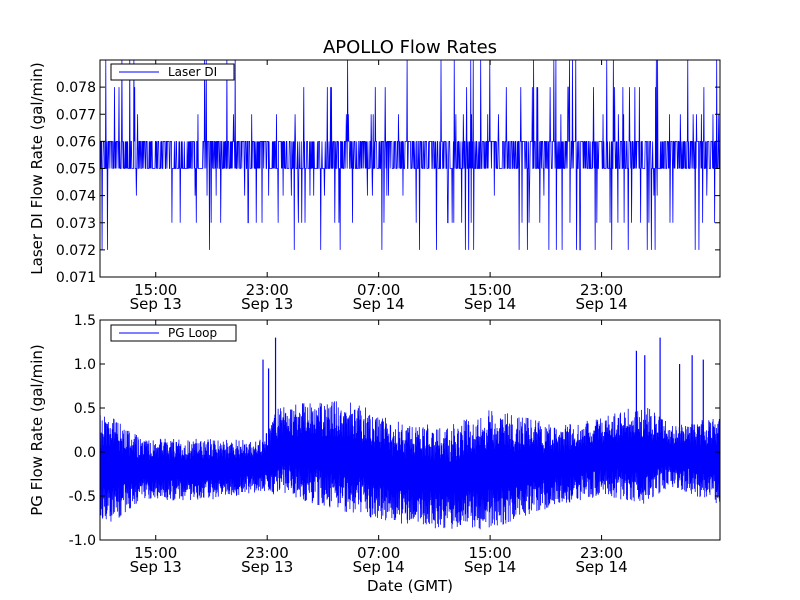 This screenshot has height=600, width=800. I want to click on y-tick-label: -0.5, so click(82, 497).